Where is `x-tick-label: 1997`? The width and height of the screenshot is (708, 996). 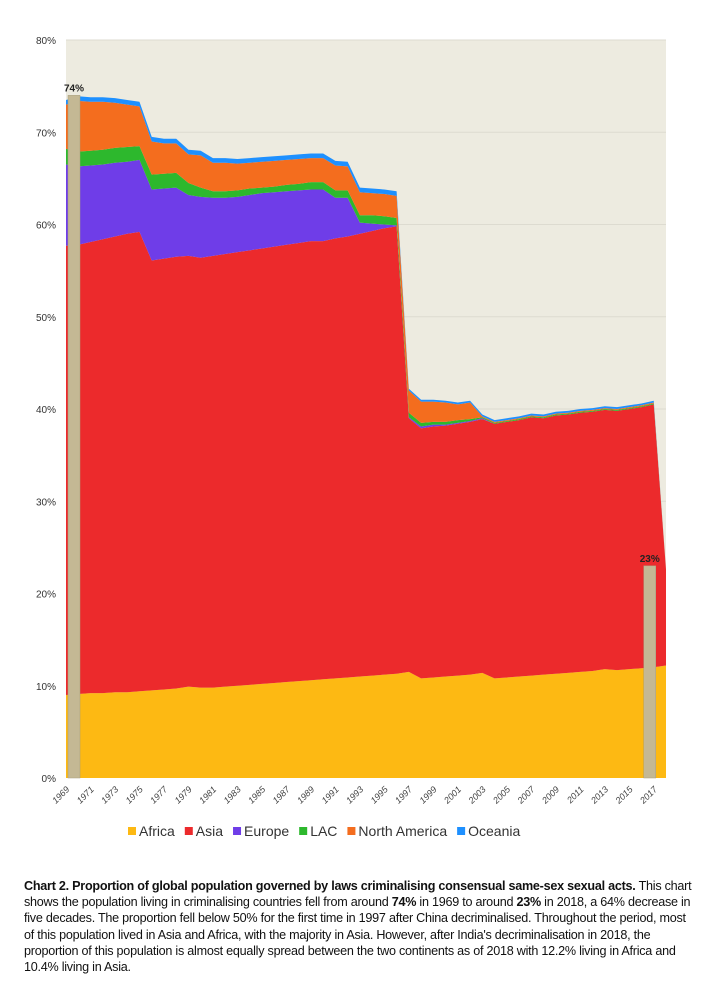 x-tick-label: 1997 is located at coordinates (404, 795).